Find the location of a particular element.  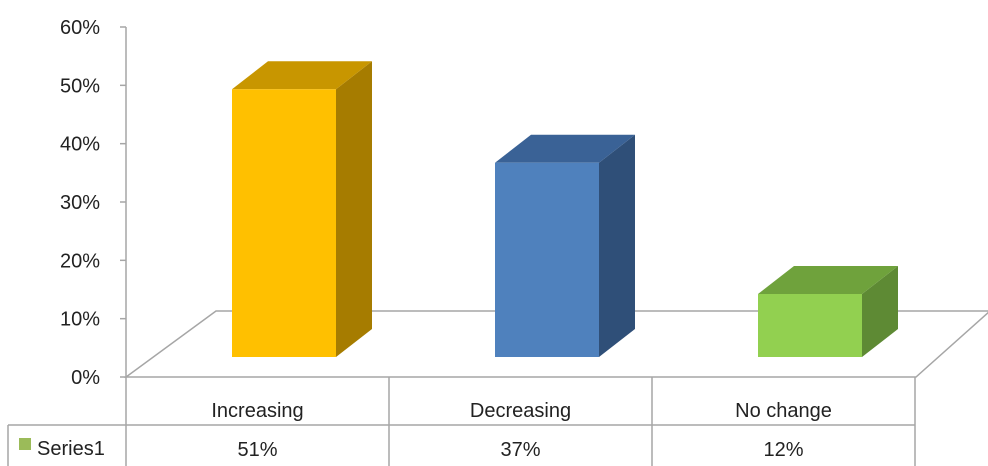

legend-key is located at coordinates (25, 444).